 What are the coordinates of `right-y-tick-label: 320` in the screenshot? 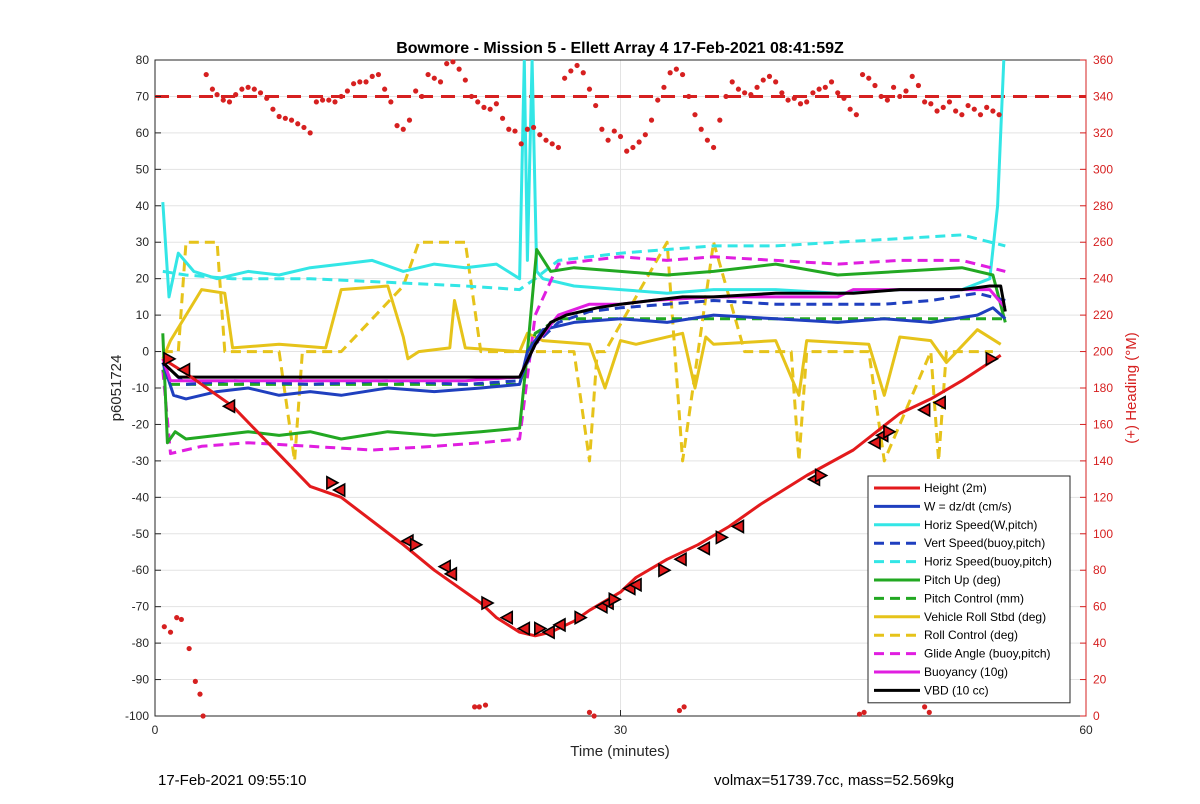 It's located at (1103, 133).